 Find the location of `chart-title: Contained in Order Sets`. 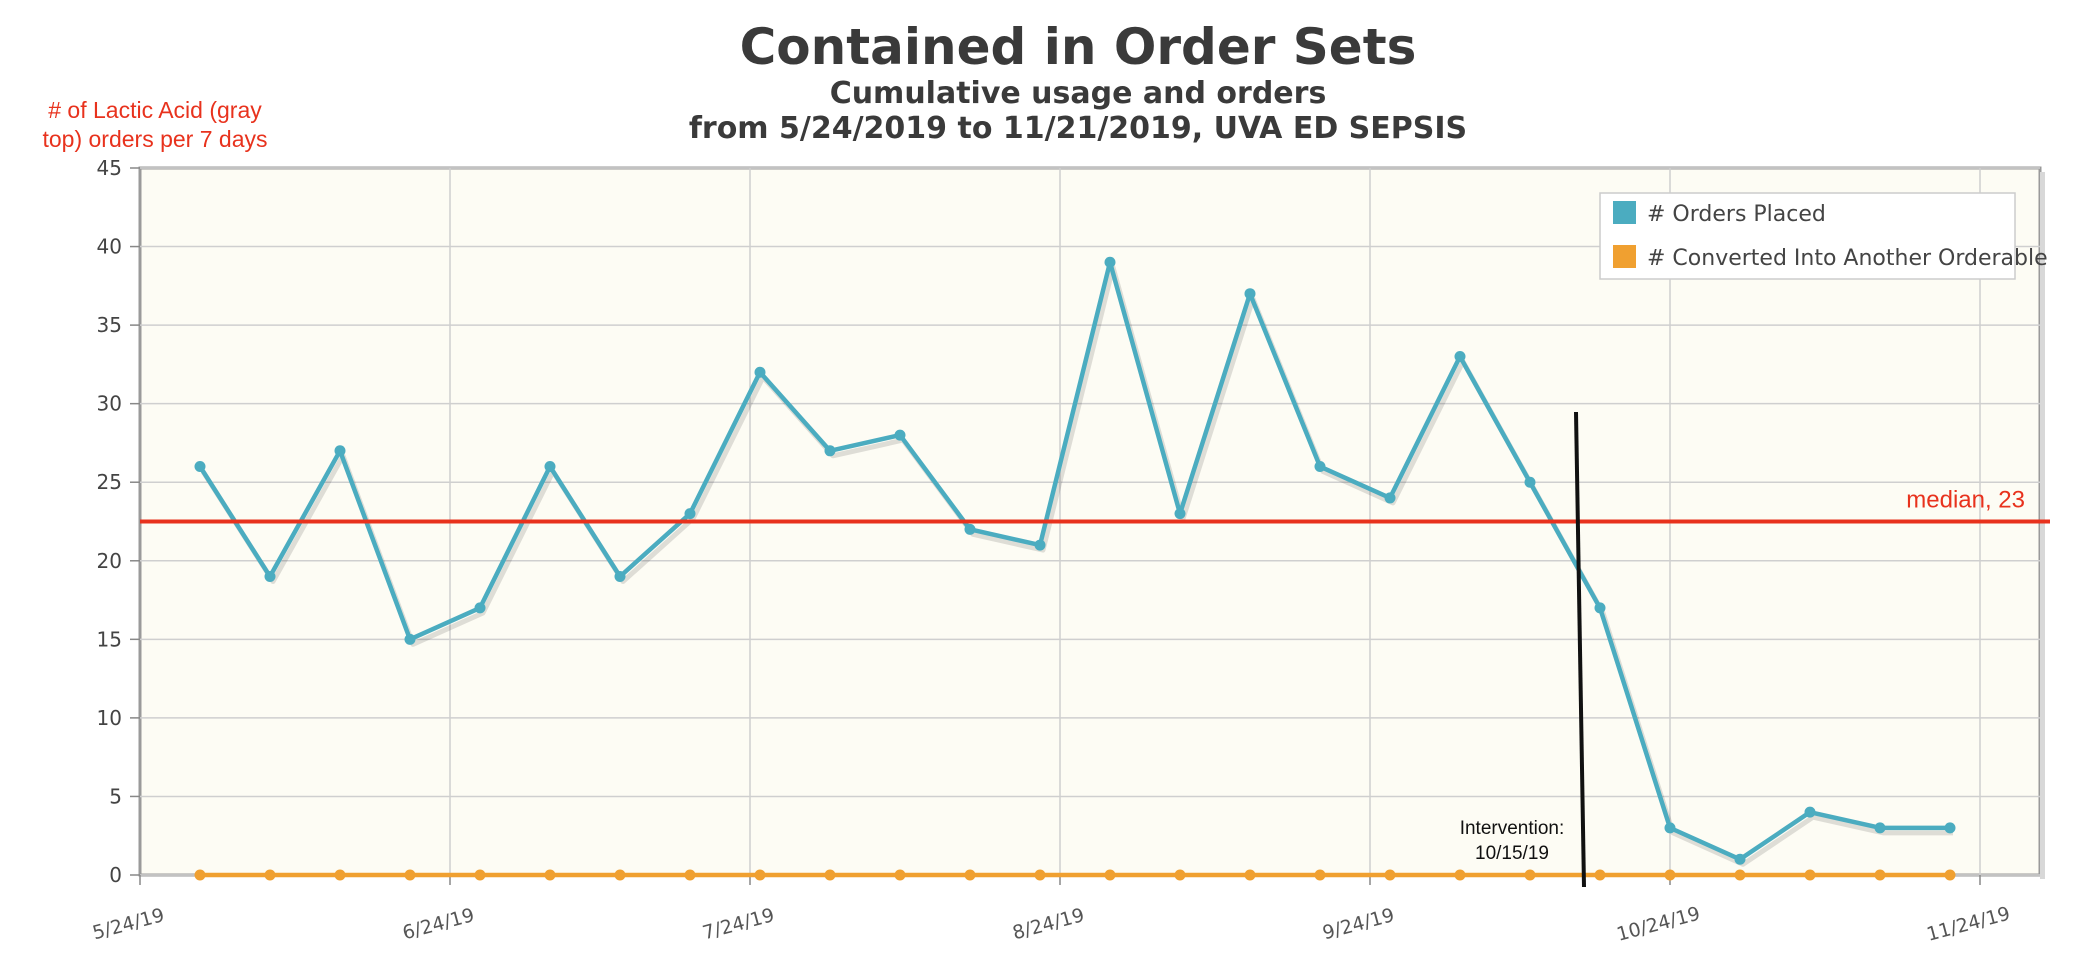

chart-title: Contained in Order Sets is located at coordinates (1078, 47).